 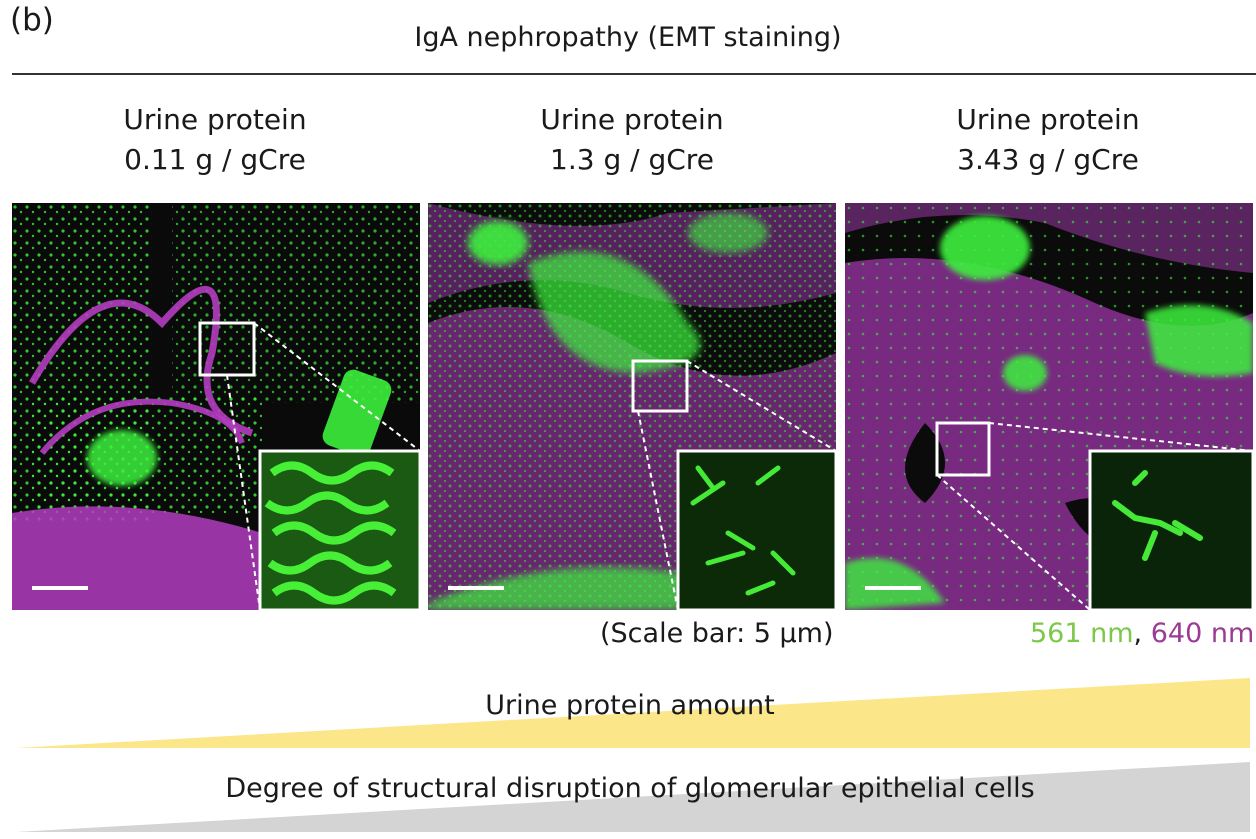 What do you see at coordinates (632, 159) in the screenshot?
I see `condition-2-value: 1.3 g / gCre` at bounding box center [632, 159].